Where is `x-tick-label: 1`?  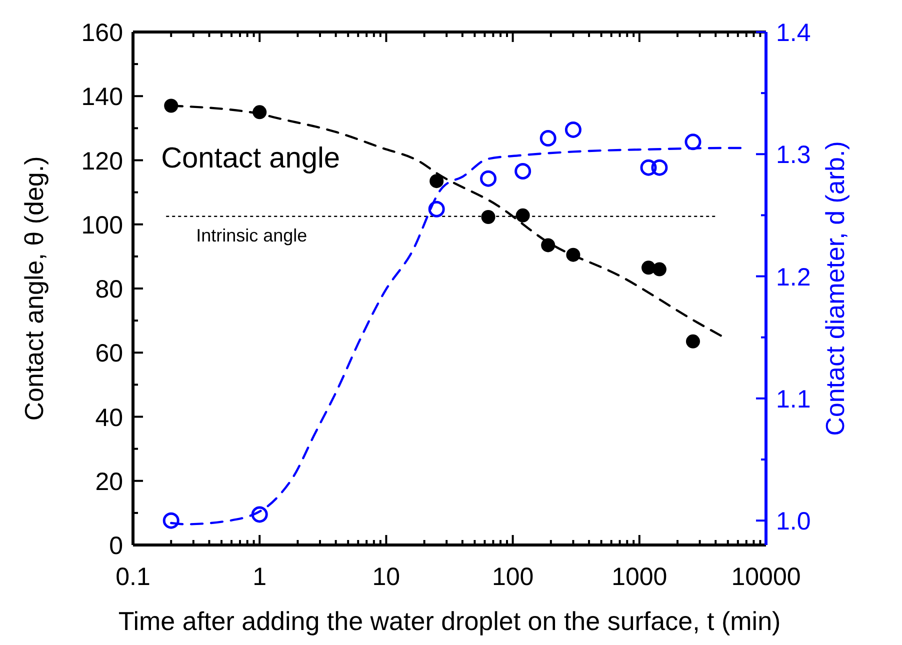
x-tick-label: 1 is located at coordinates (259, 577).